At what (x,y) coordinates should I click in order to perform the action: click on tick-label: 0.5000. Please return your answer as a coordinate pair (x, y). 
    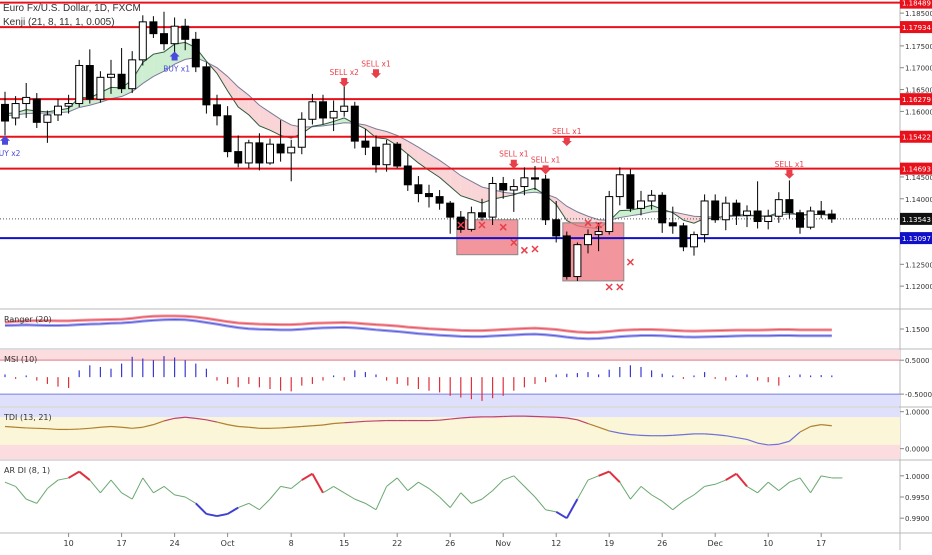
    Looking at the image, I should click on (917, 361).